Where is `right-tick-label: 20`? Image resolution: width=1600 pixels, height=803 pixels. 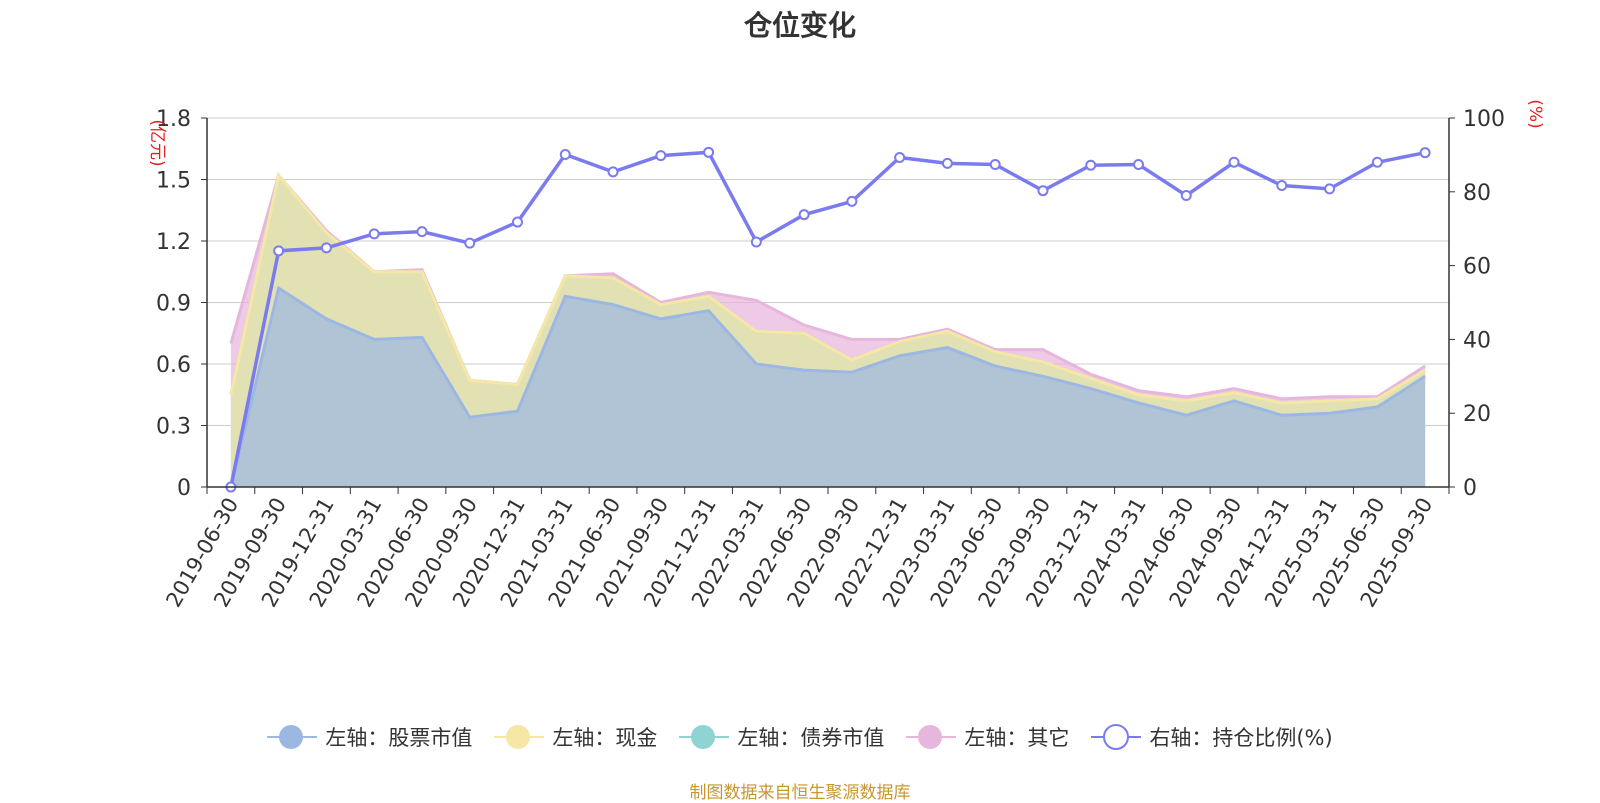
right-tick-label: 20 is located at coordinates (1477, 414).